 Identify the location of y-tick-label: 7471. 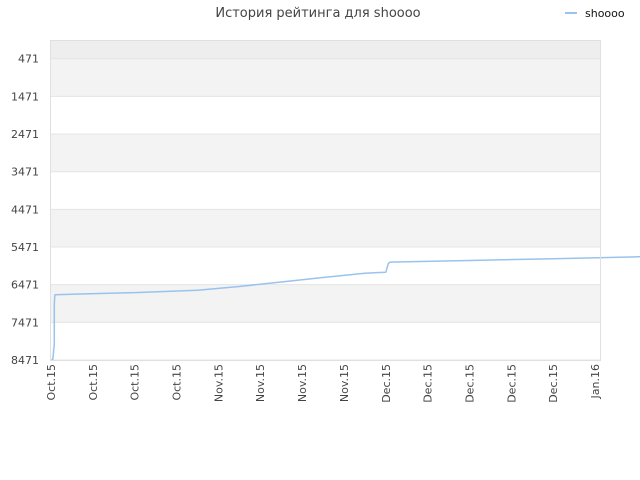
(25, 322).